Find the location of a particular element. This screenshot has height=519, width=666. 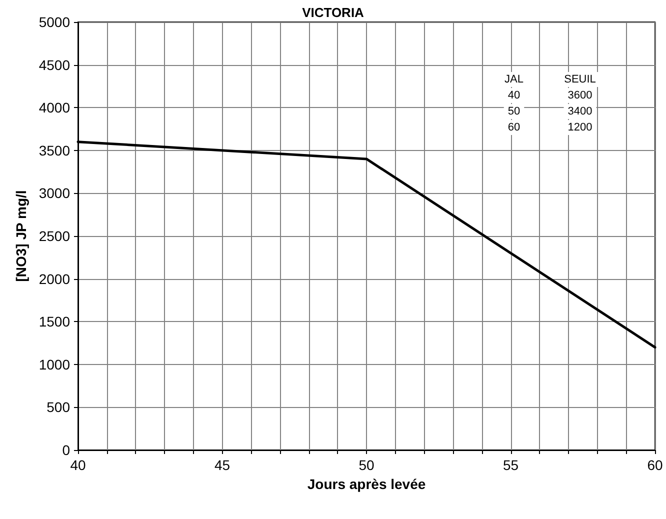

y-axis-title: [NO3] JP mg/l is located at coordinates (20, 236).